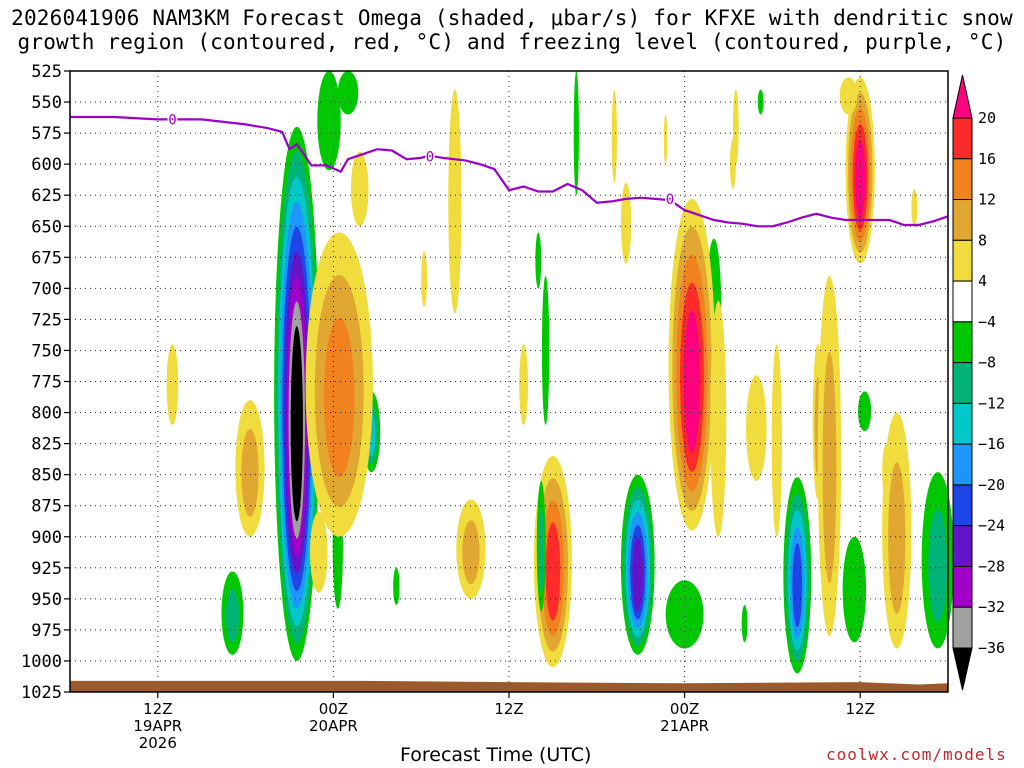  Describe the element at coordinates (991, 607) in the screenshot. I see `colorbar-label-12: −32` at that location.